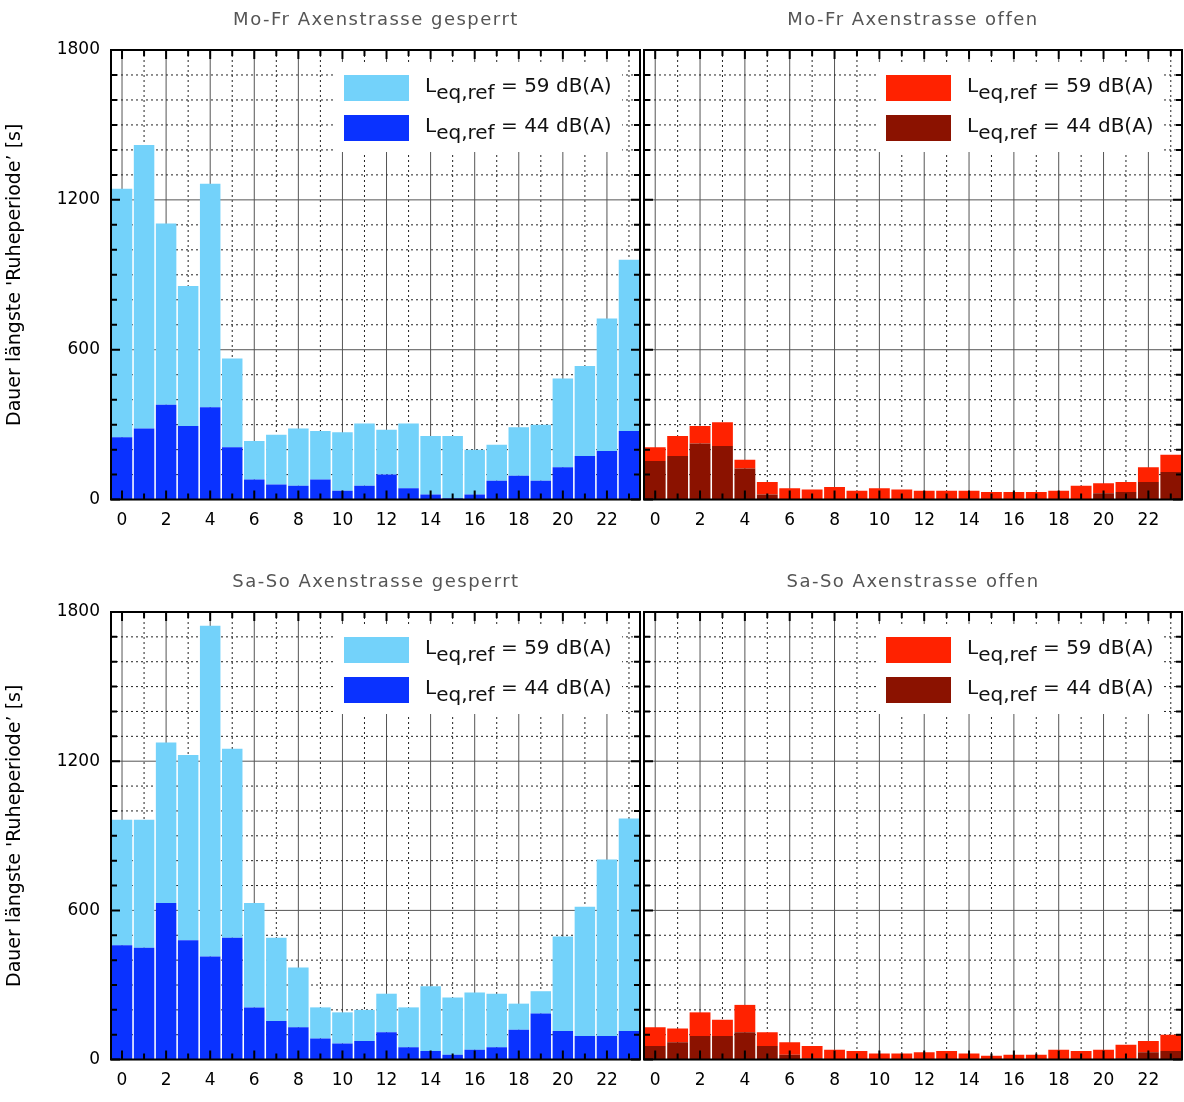 The width and height of the screenshot is (1184, 1102). I want to click on chart-title: Sa-So Axenstrasse gesperrt, so click(376, 580).